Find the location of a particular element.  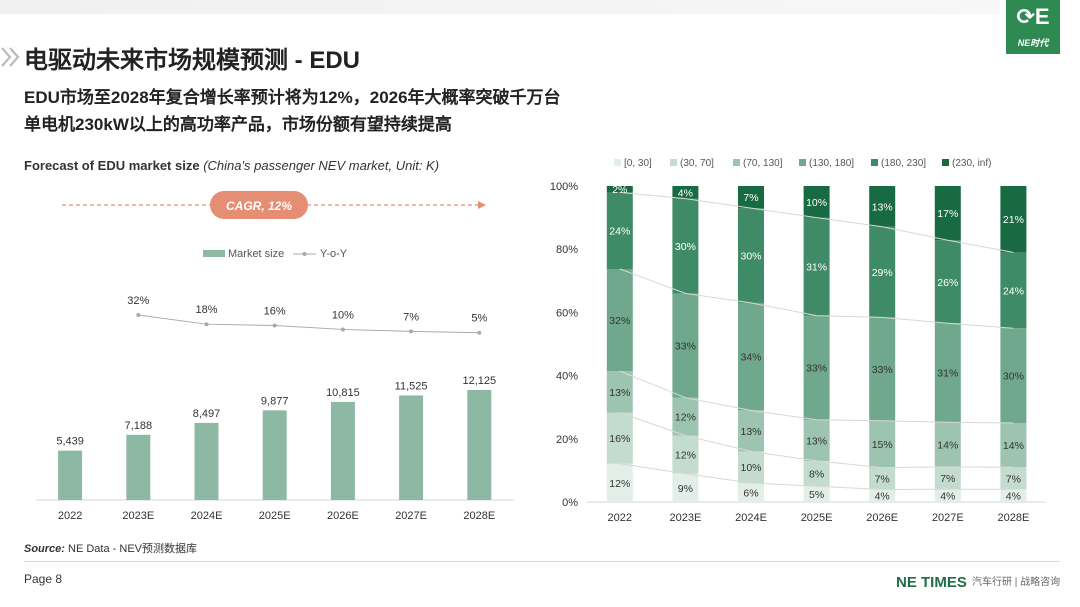

market-size-value-label: 10,815 is located at coordinates (343, 393).